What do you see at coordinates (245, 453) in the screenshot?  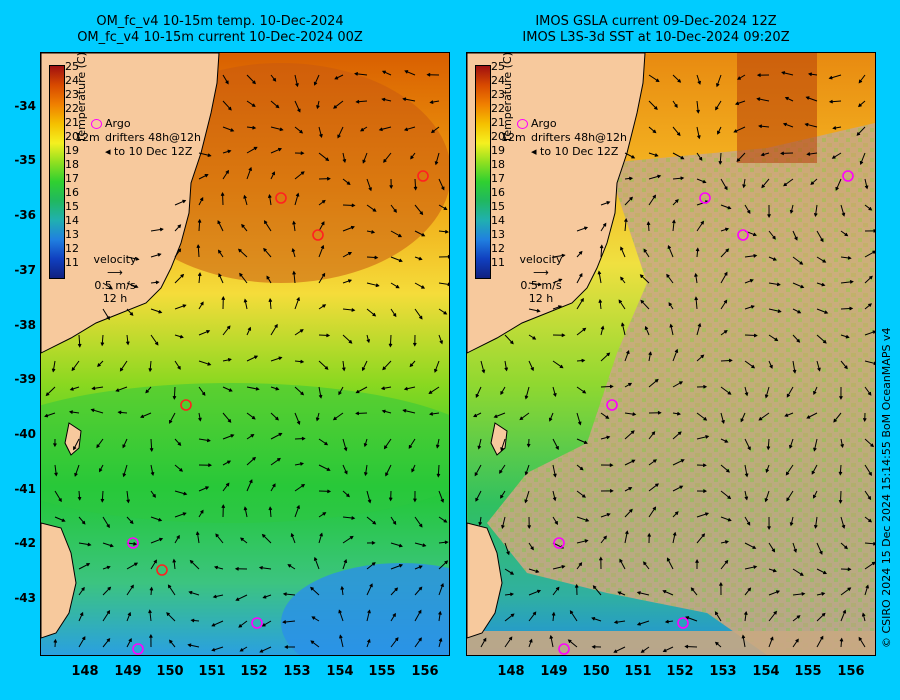 I see `cool-tongue` at bounding box center [245, 453].